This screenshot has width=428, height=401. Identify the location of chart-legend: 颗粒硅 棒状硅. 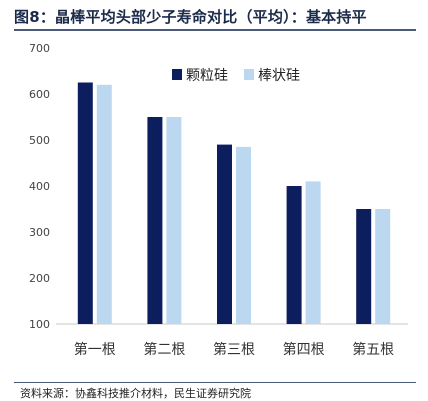
(236, 76).